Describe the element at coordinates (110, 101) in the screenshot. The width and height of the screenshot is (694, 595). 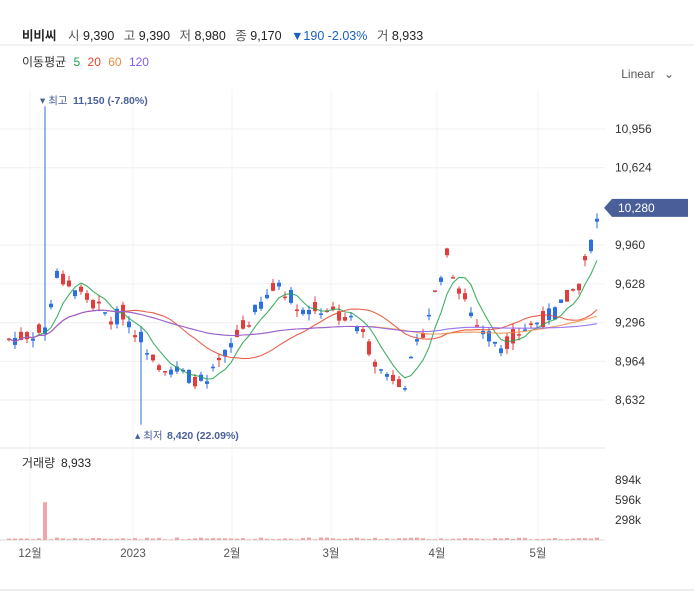
I see `high-marker-value: 11,150 (-7.80%)` at that location.